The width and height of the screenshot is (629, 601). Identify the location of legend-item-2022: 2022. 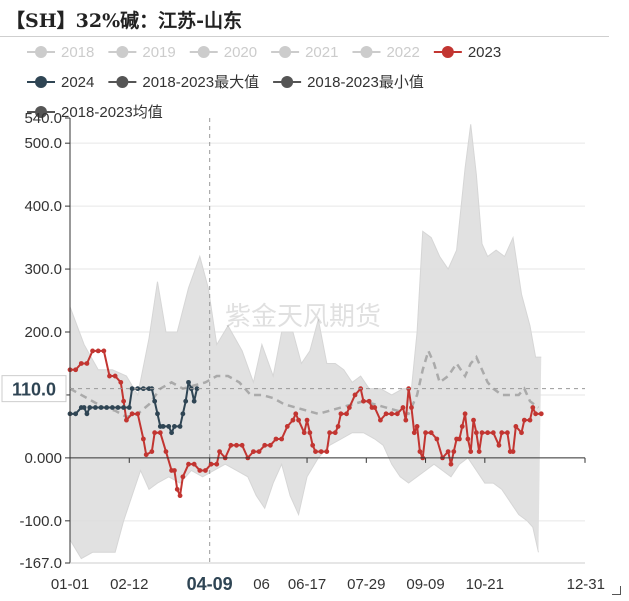
(386, 52).